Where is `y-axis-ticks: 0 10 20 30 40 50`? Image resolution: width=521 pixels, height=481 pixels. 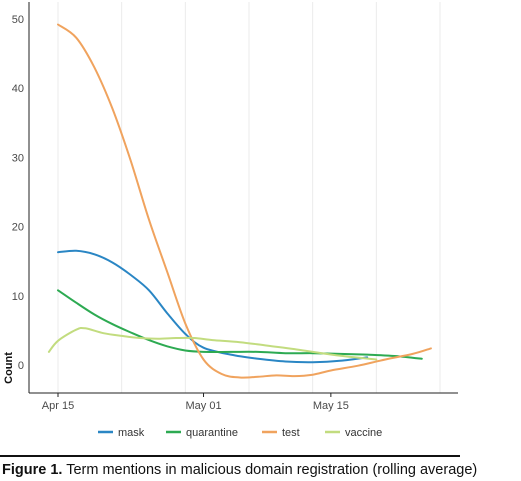 y-axis-ticks: 0 10 20 30 40 50 is located at coordinates (18, 193).